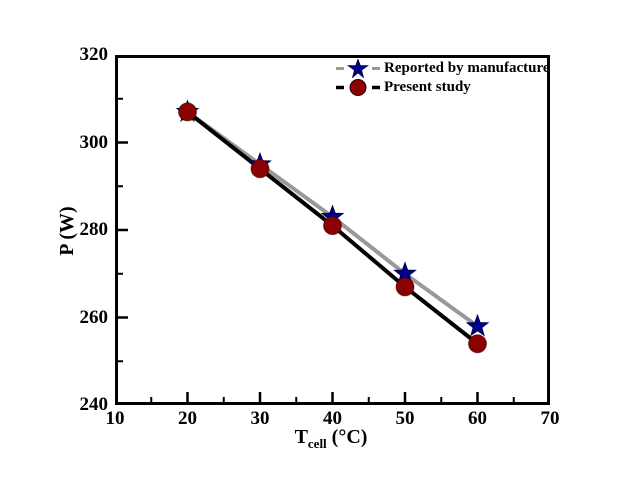 The height and width of the screenshot is (490, 640). Describe the element at coordinates (94, 54) in the screenshot. I see `y-tick-label: 320` at that location.